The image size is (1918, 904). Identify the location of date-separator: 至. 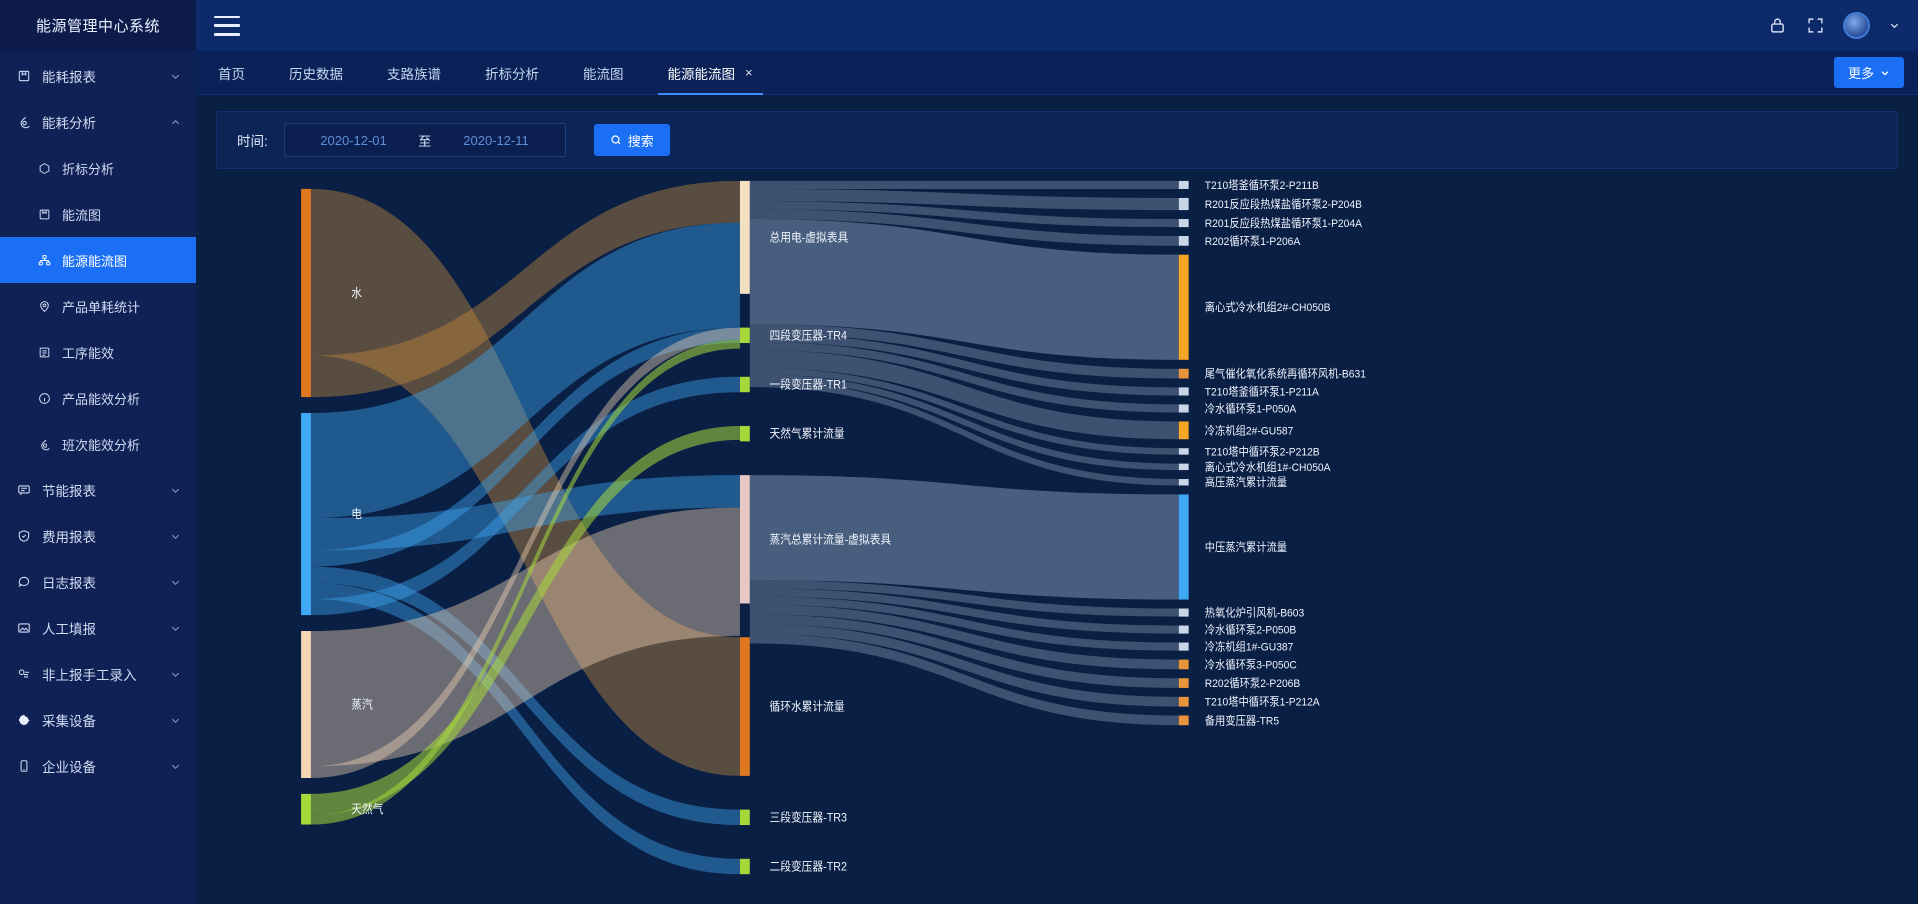
(425, 141).